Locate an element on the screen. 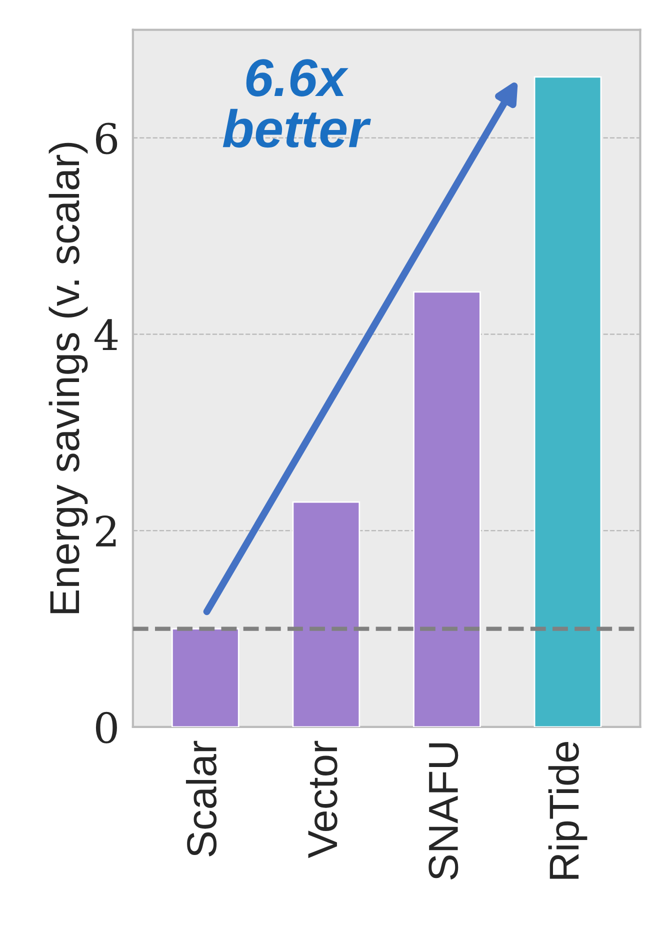 The width and height of the screenshot is (658, 932). y-tick-label: 4 is located at coordinates (106, 334).